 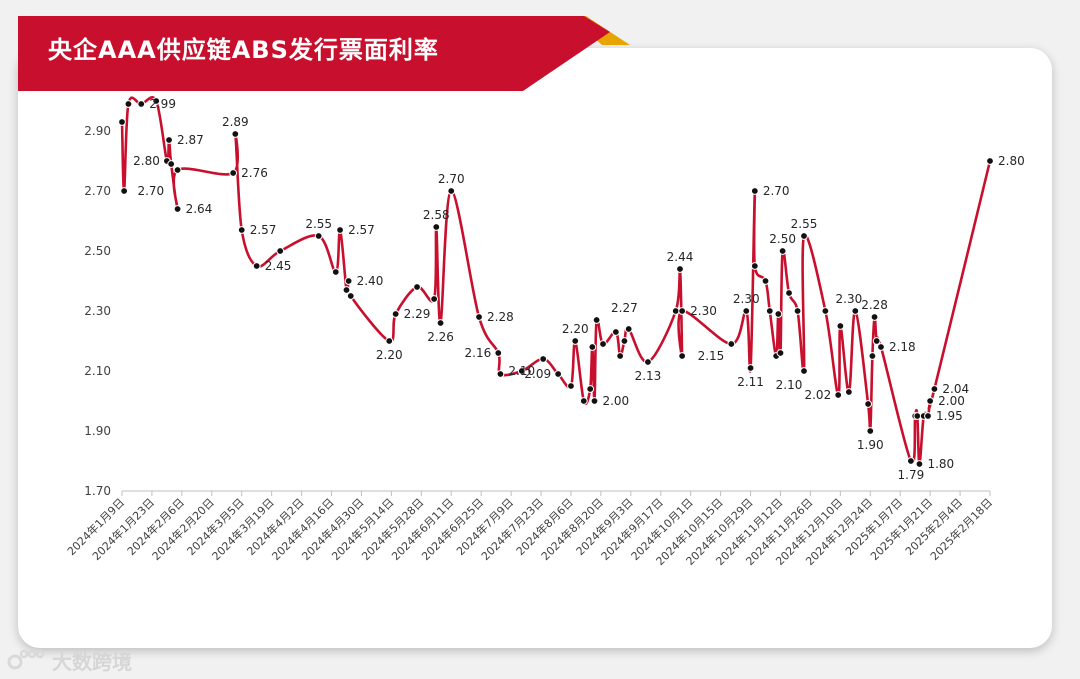 I want to click on data-label: 2.64, so click(x=199, y=209).